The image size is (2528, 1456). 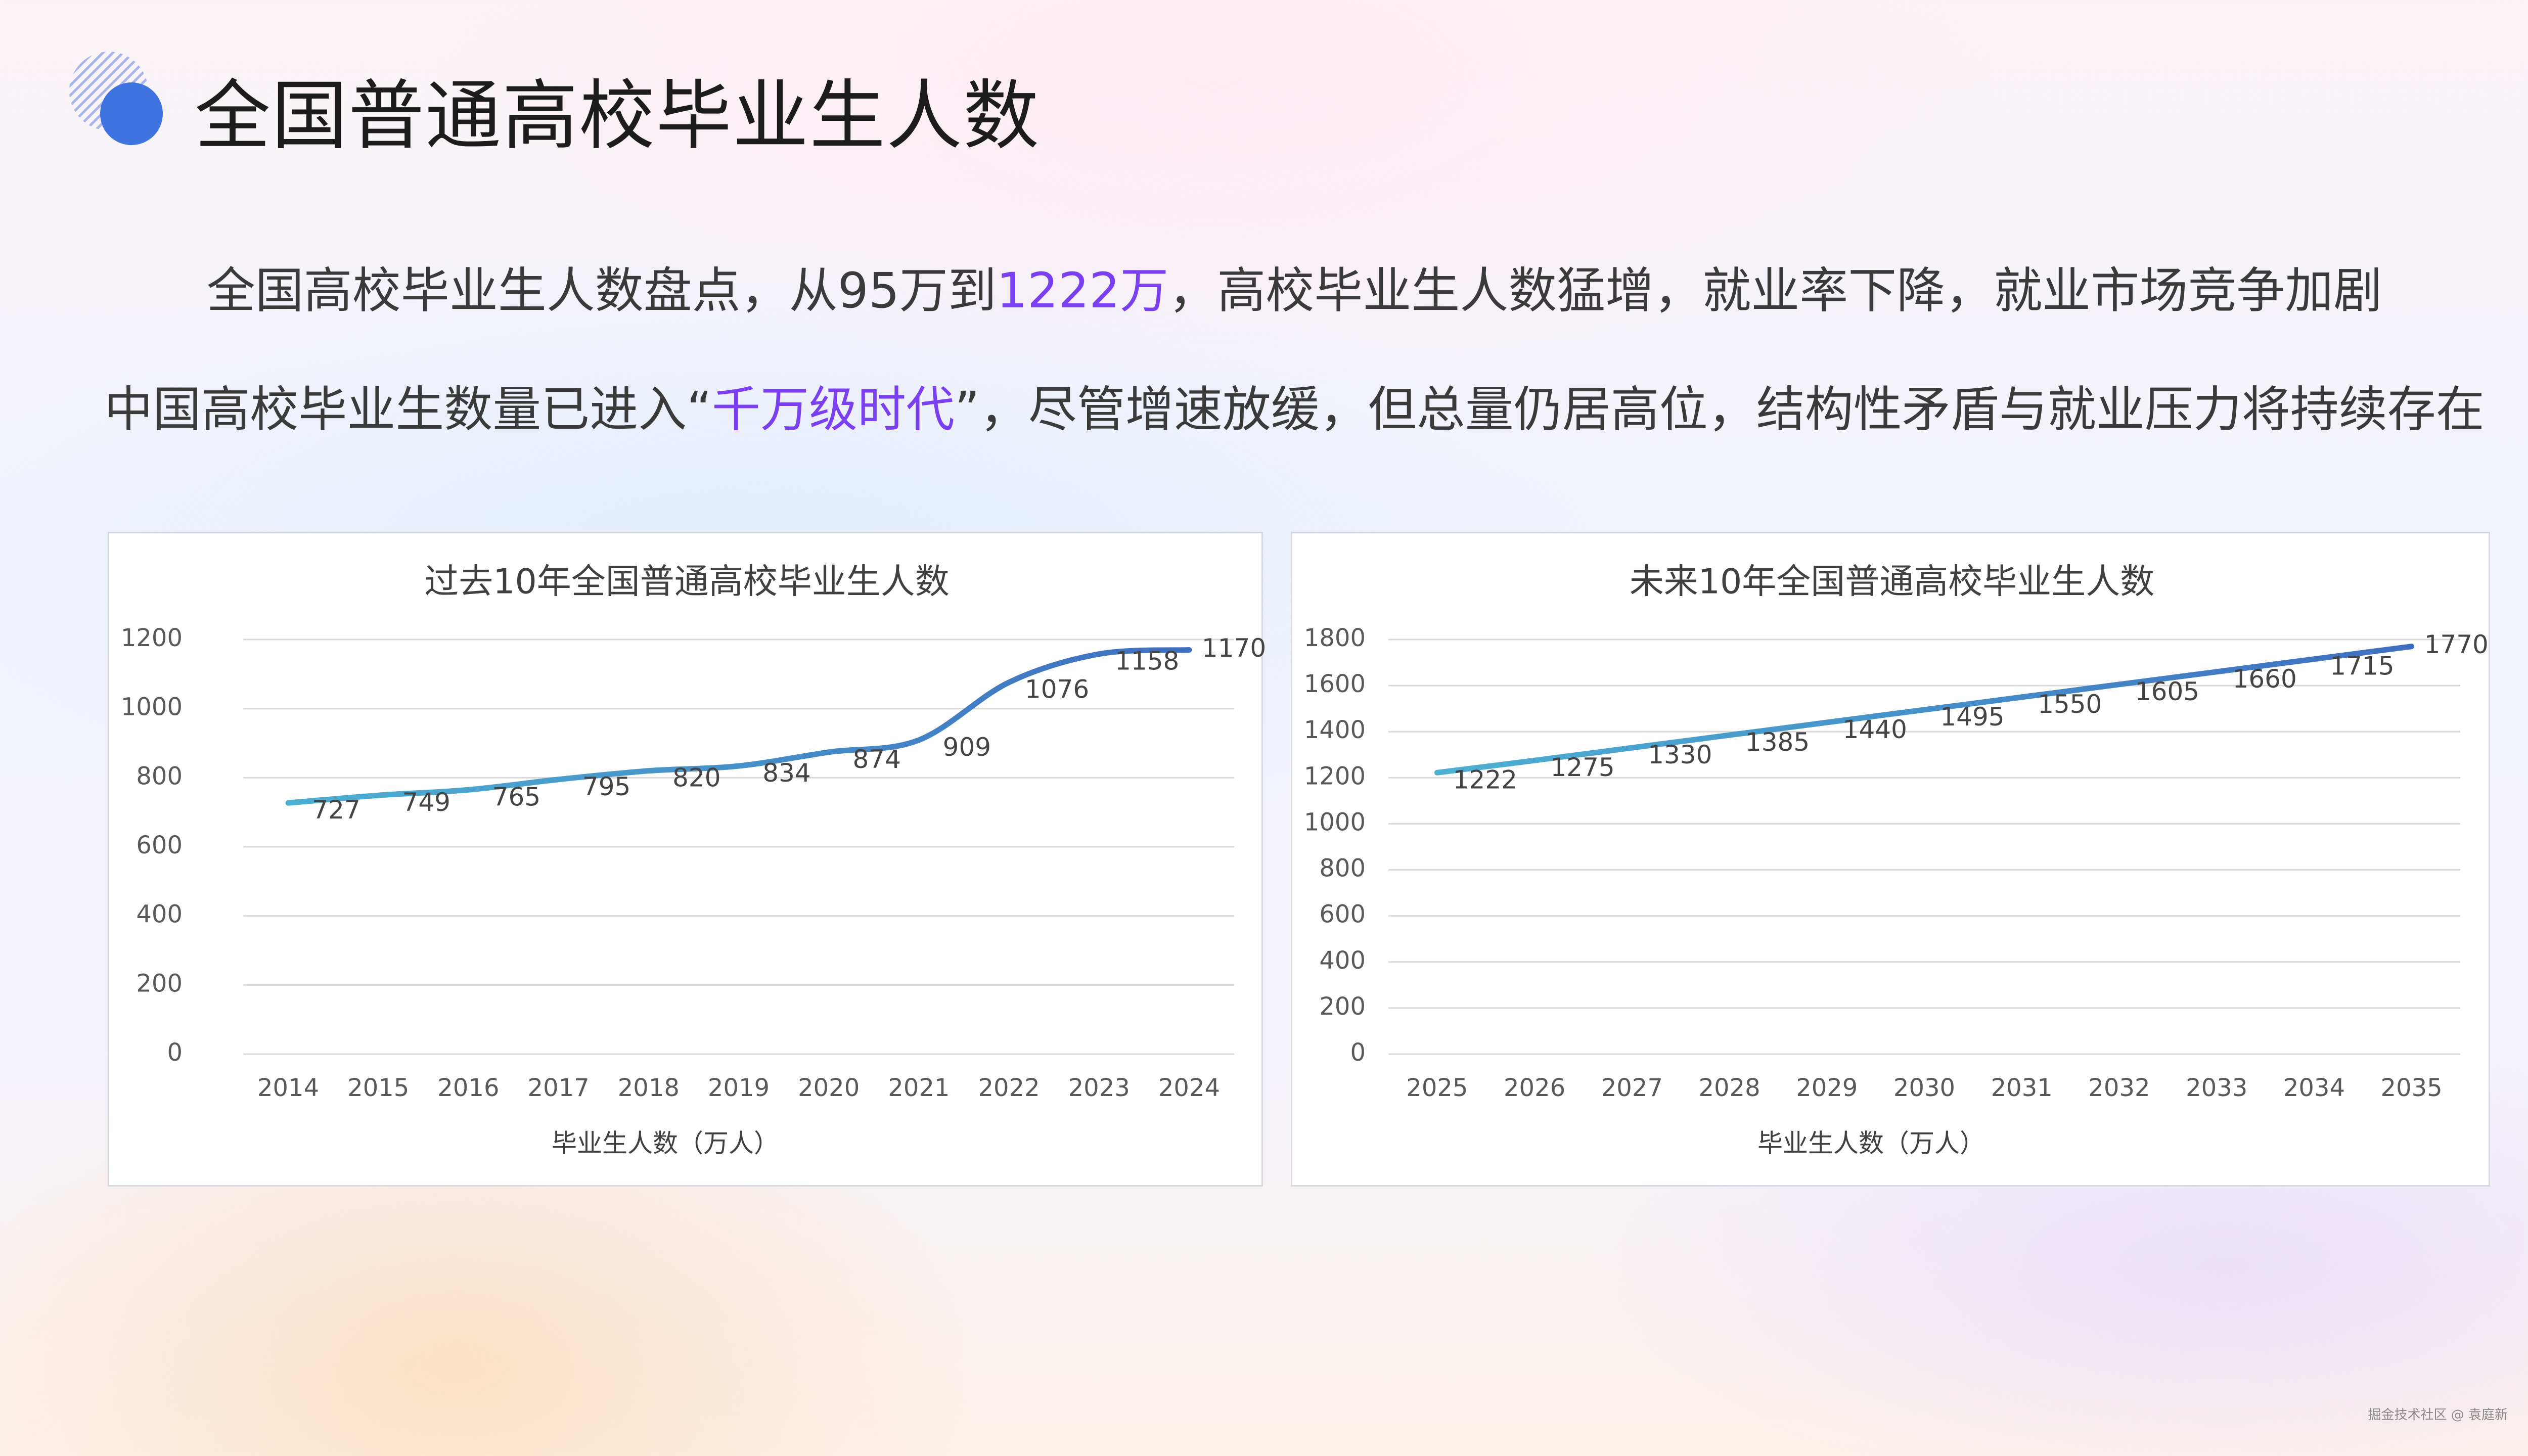 I want to click on x-tick-label: 2019, so click(x=739, y=1088).